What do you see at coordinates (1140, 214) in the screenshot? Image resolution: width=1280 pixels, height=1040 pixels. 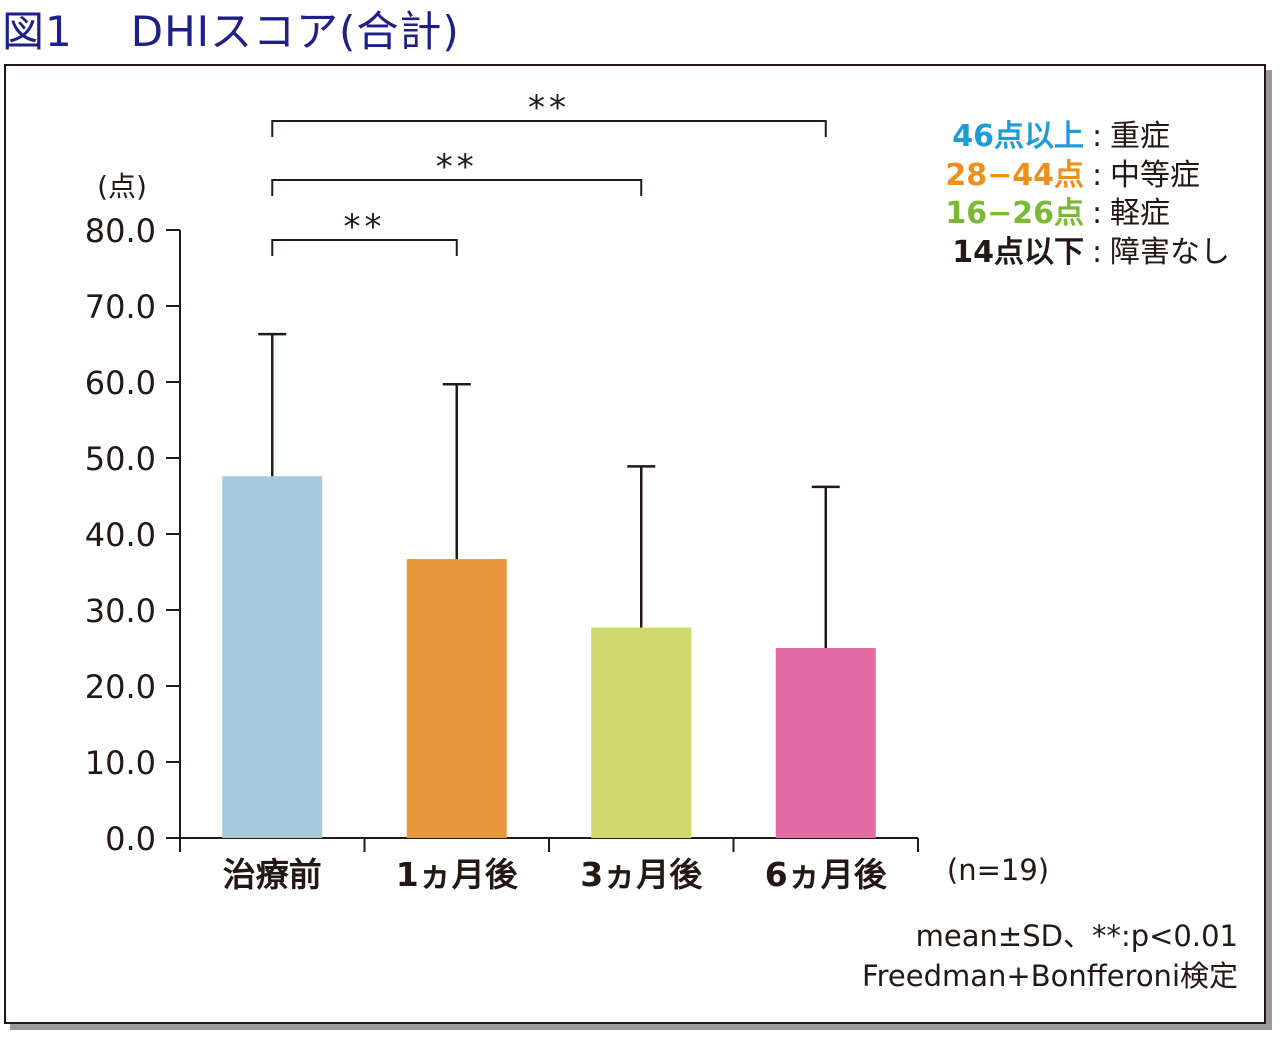 I see `legend-severity-mild: 軽症` at bounding box center [1140, 214].